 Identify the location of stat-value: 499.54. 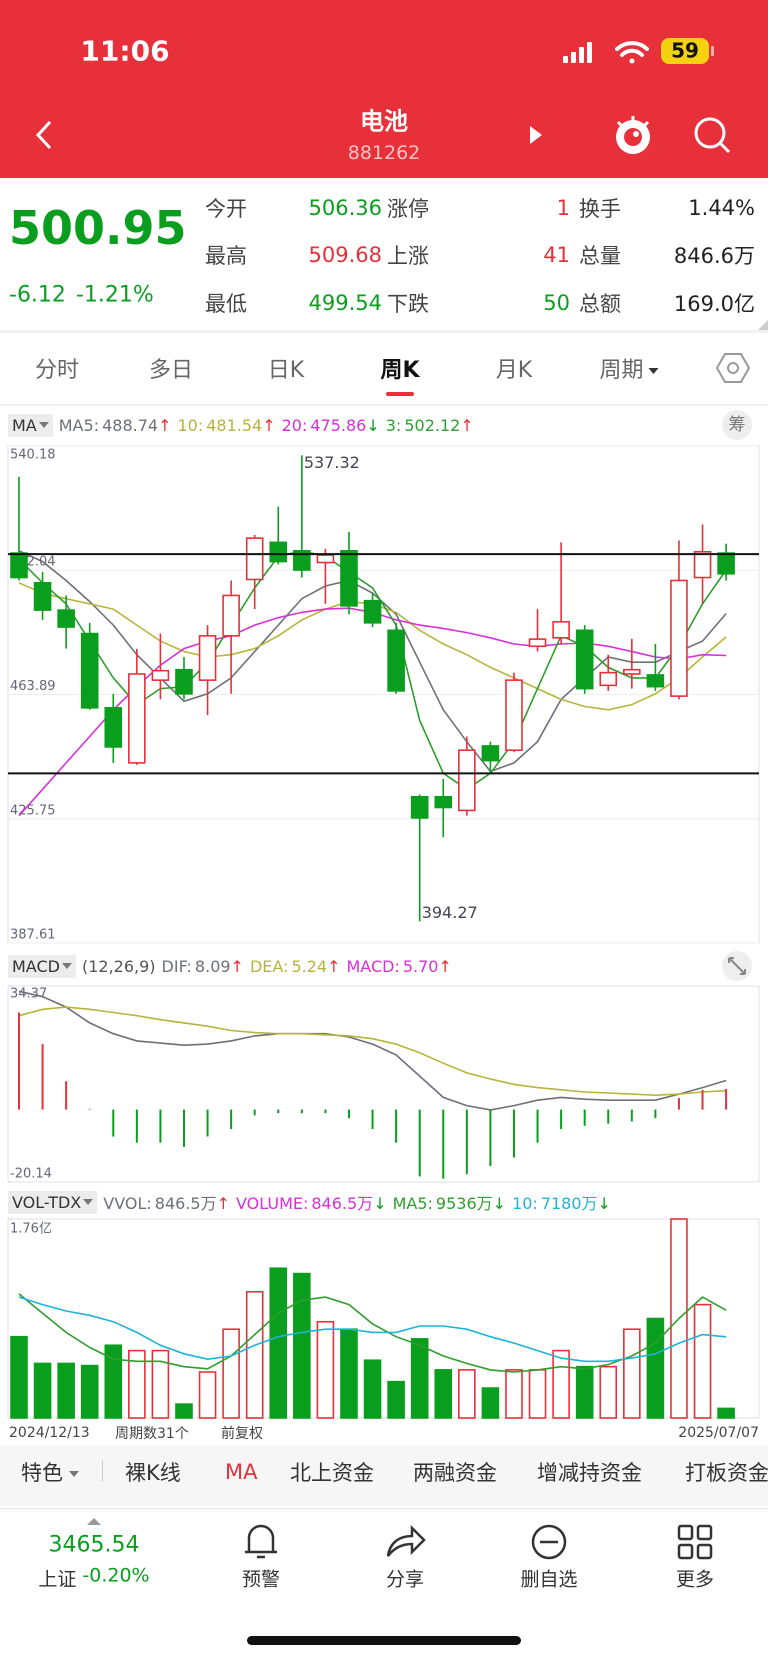
(345, 303).